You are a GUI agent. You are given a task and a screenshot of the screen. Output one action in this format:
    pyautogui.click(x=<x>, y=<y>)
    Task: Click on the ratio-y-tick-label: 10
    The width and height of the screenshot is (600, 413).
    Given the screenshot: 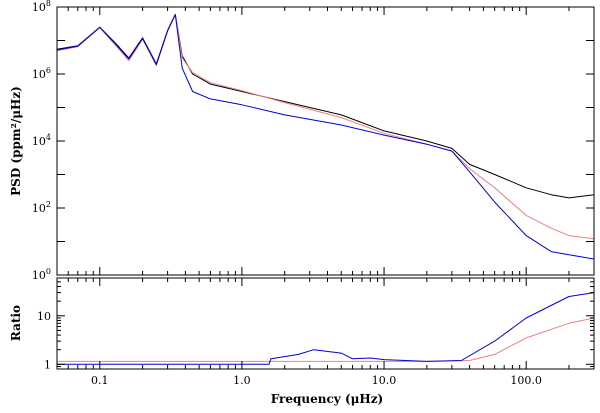 What is the action you would take?
    pyautogui.click(x=44, y=316)
    